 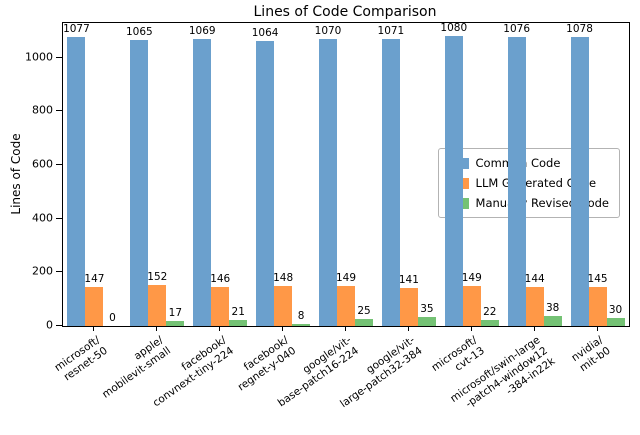 What do you see at coordinates (139, 32) in the screenshot?
I see `value-label: 1065` at bounding box center [139, 32].